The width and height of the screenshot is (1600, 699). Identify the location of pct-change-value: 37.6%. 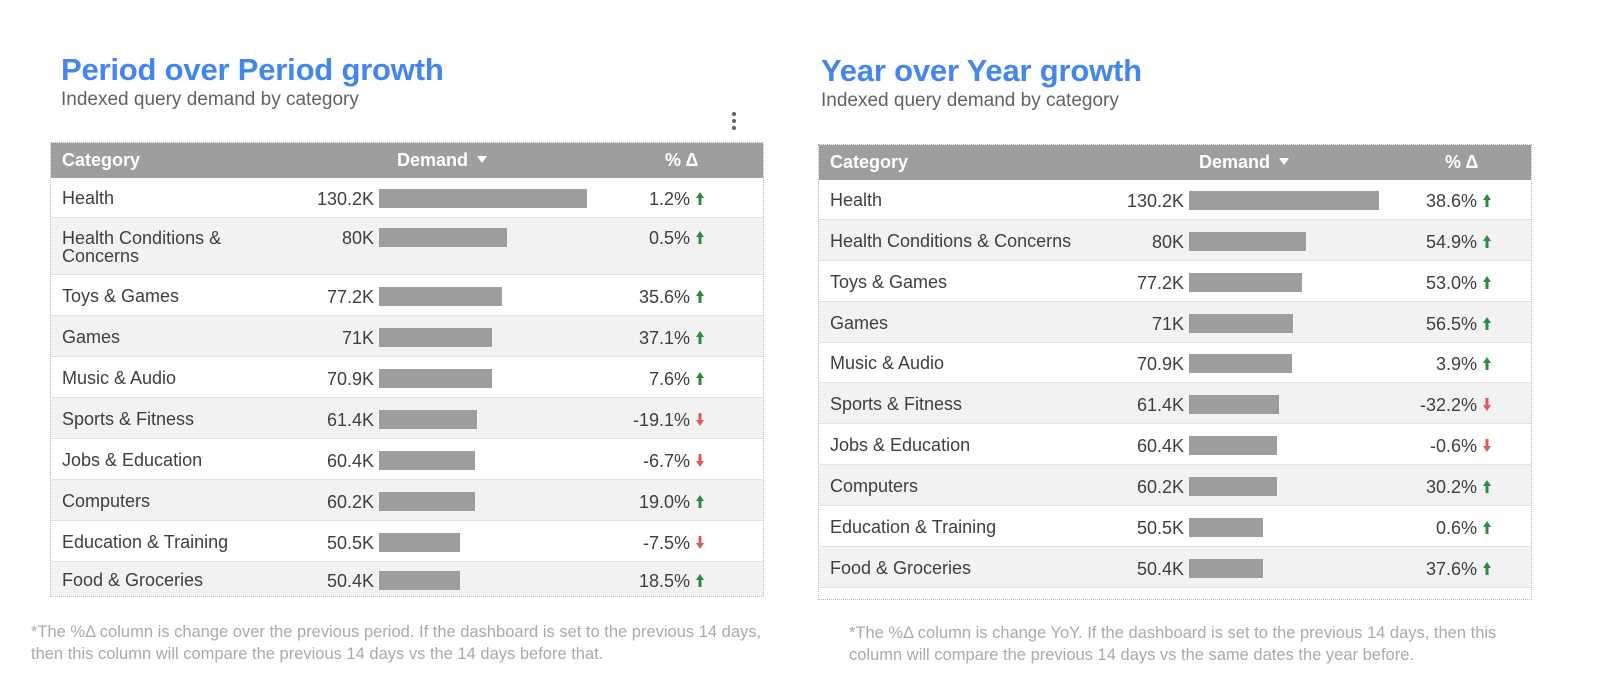
(1451, 568).